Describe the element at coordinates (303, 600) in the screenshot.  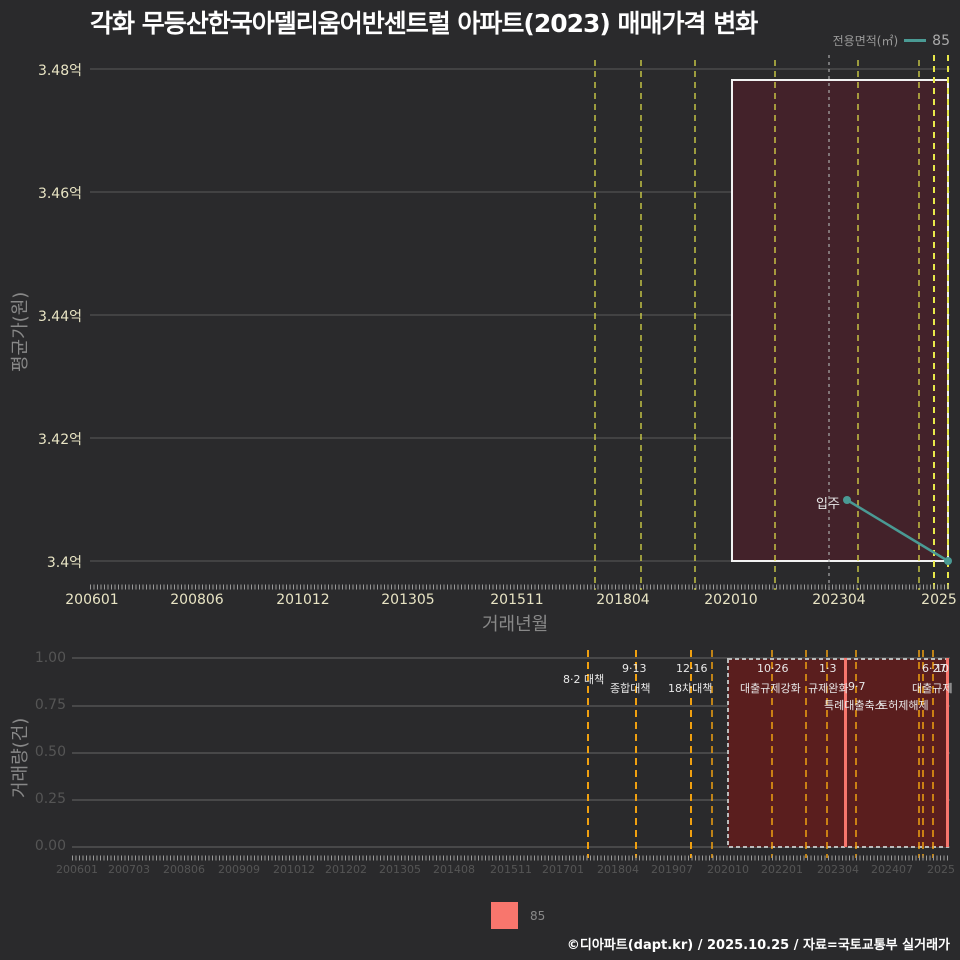
I see `x-tick: 201012` at that location.